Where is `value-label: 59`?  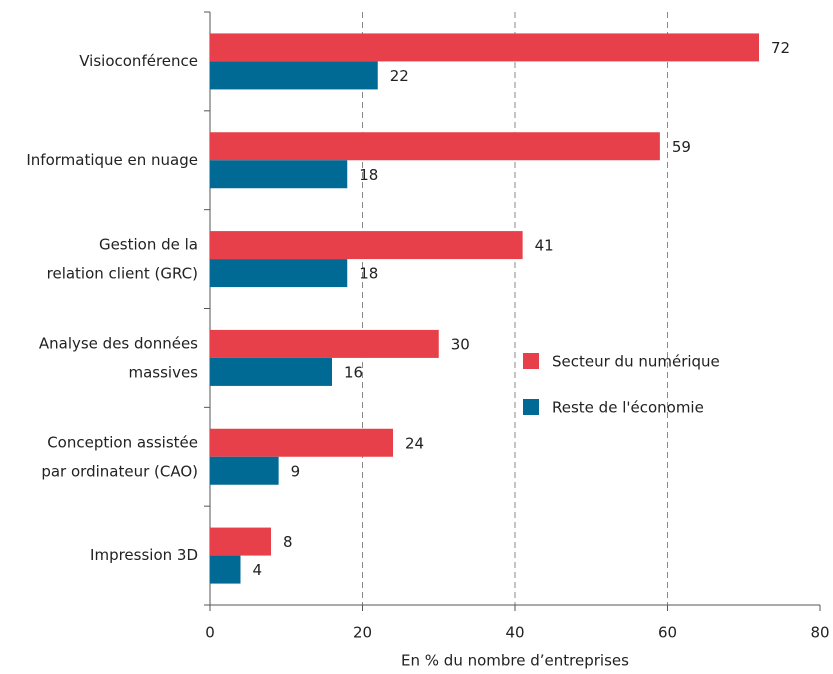
value-label: 59 is located at coordinates (681, 147).